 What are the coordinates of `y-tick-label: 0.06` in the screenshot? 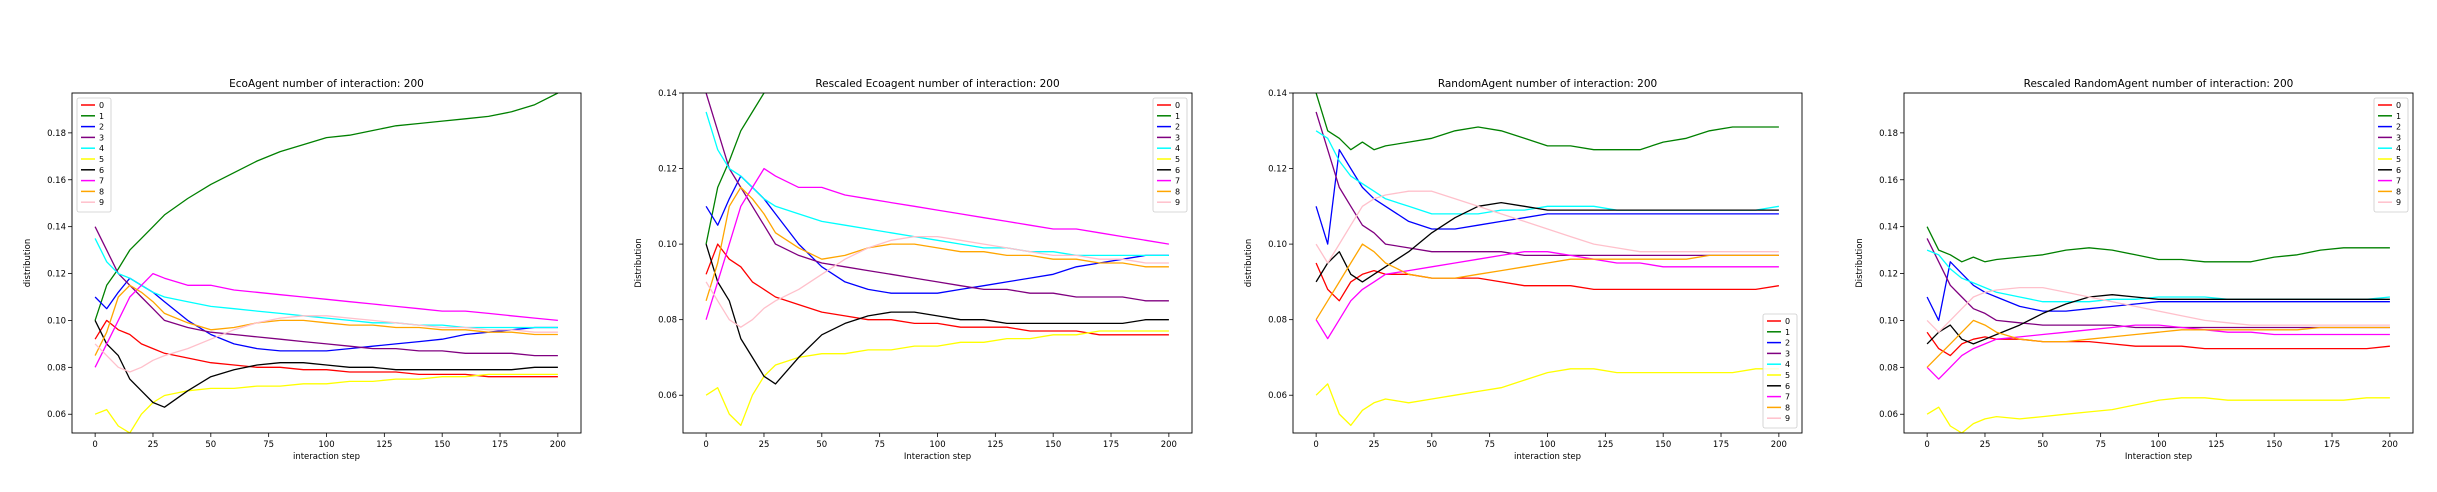 It's located at (56, 415).